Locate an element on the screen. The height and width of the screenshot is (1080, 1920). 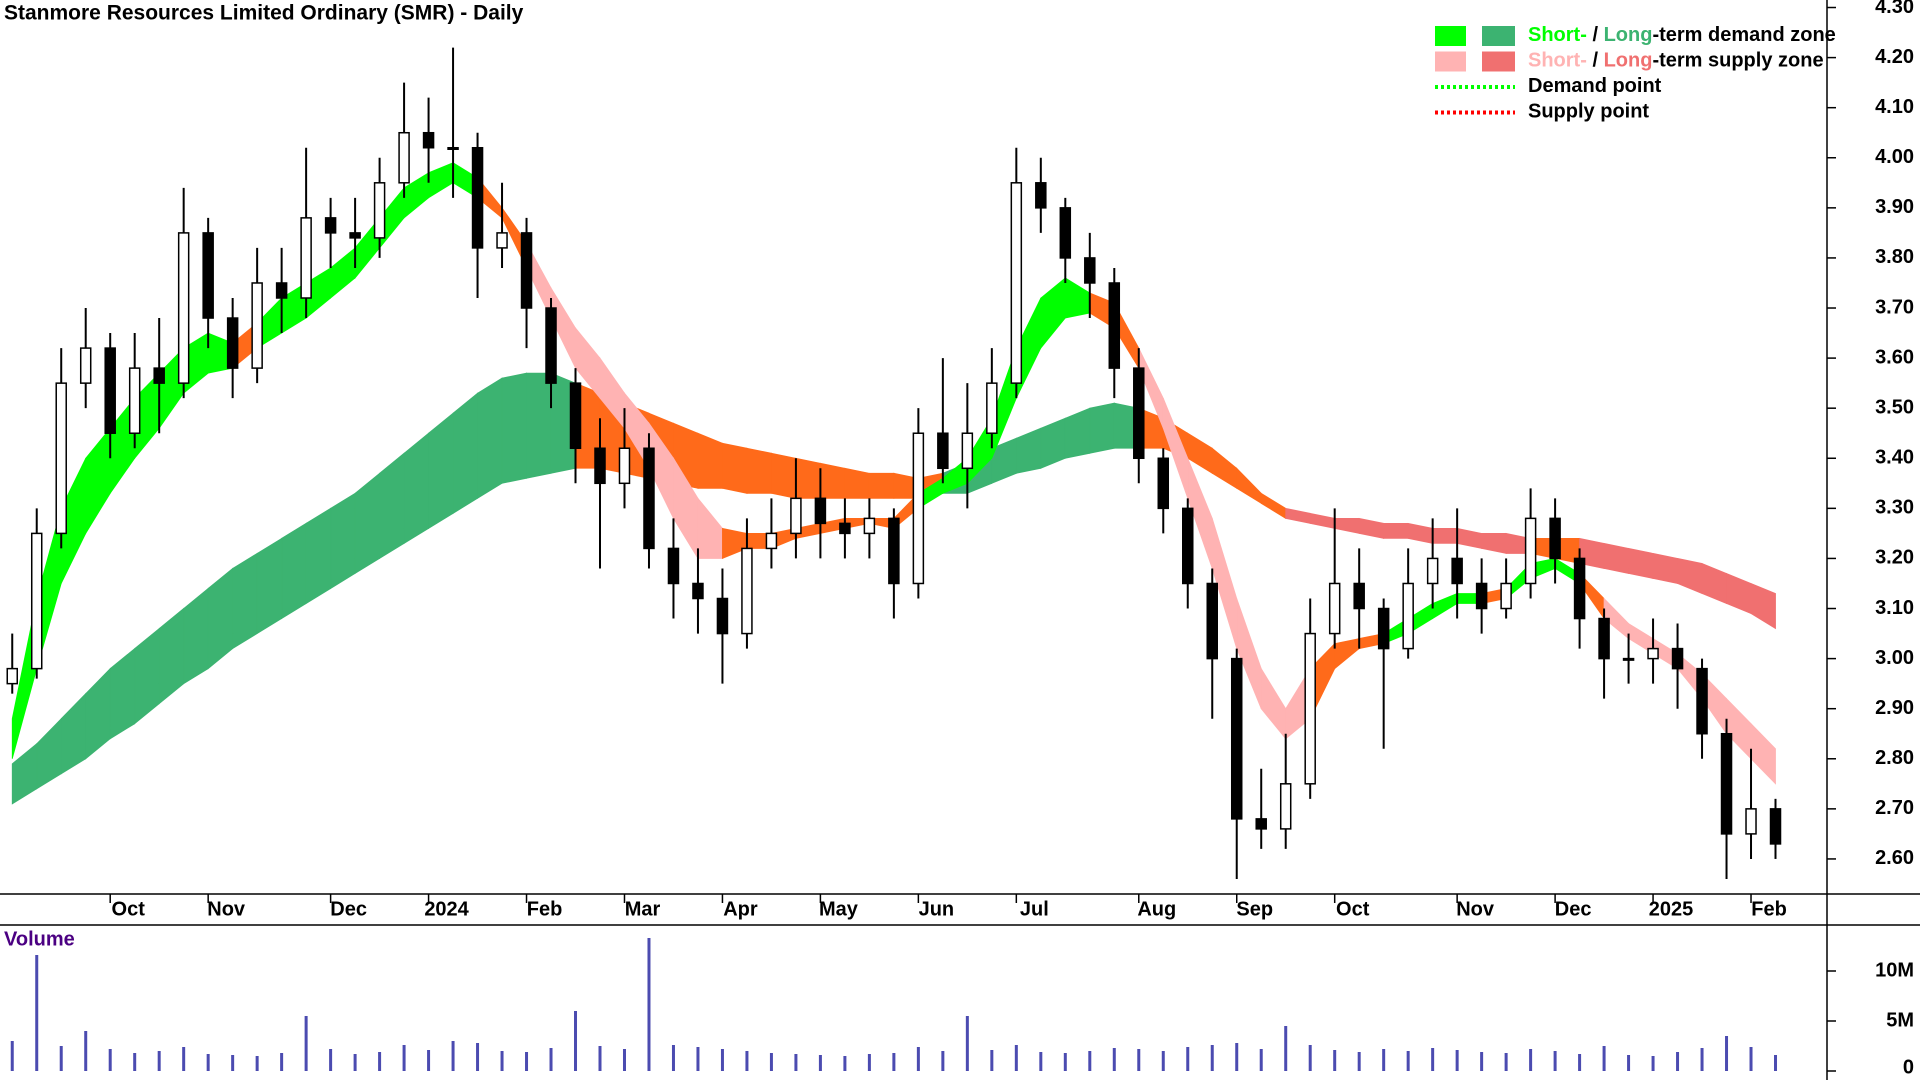
y-tick-label: 3.40 is located at coordinates (1894, 458).